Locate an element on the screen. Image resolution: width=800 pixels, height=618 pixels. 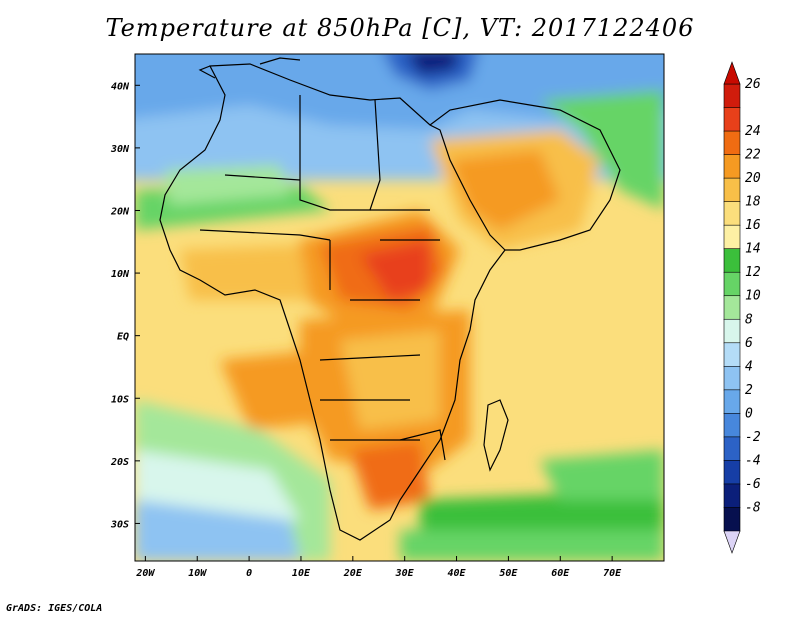
lat-label: 30S is located at coordinates (119, 524).